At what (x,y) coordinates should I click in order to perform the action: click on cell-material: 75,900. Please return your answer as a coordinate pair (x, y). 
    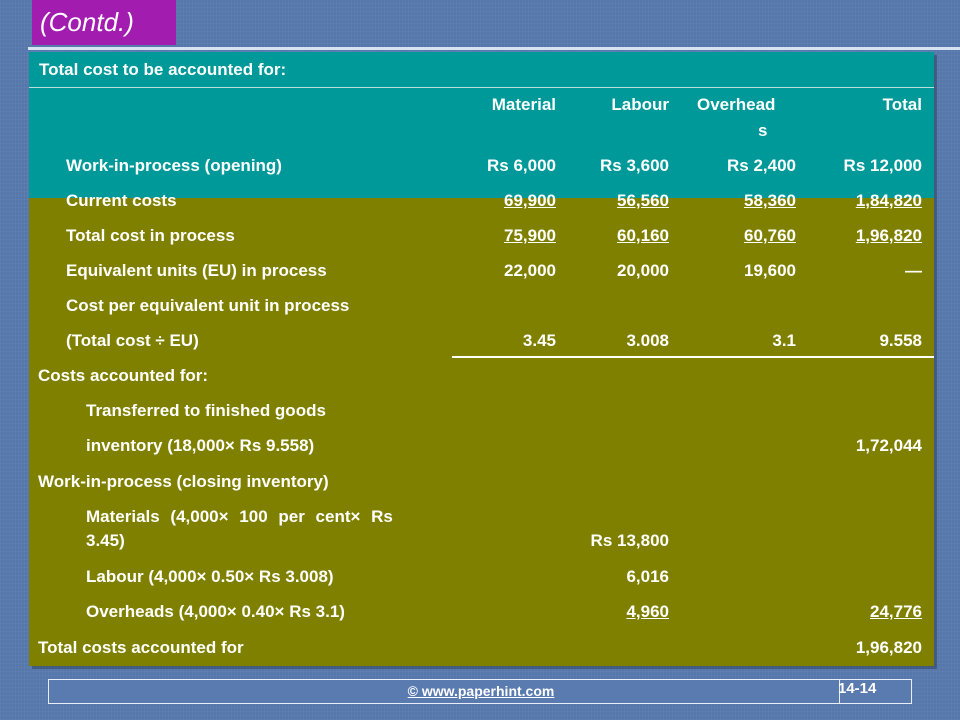
    Looking at the image, I should click on (530, 235).